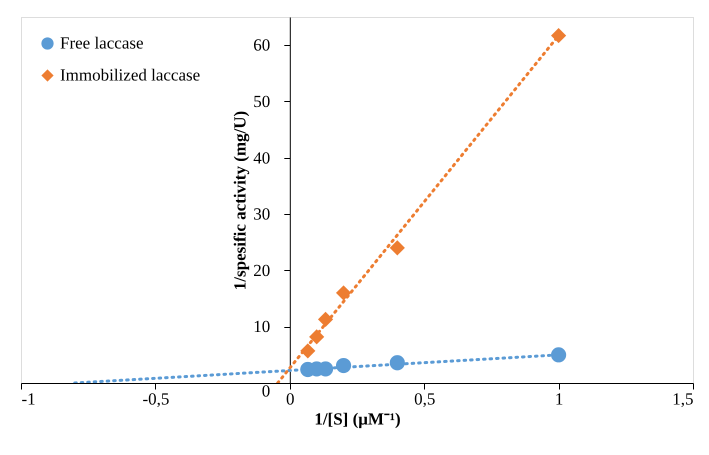 This screenshot has height=455, width=709. What do you see at coordinates (425, 399) in the screenshot?
I see `x-tick-label: 0,5` at bounding box center [425, 399].